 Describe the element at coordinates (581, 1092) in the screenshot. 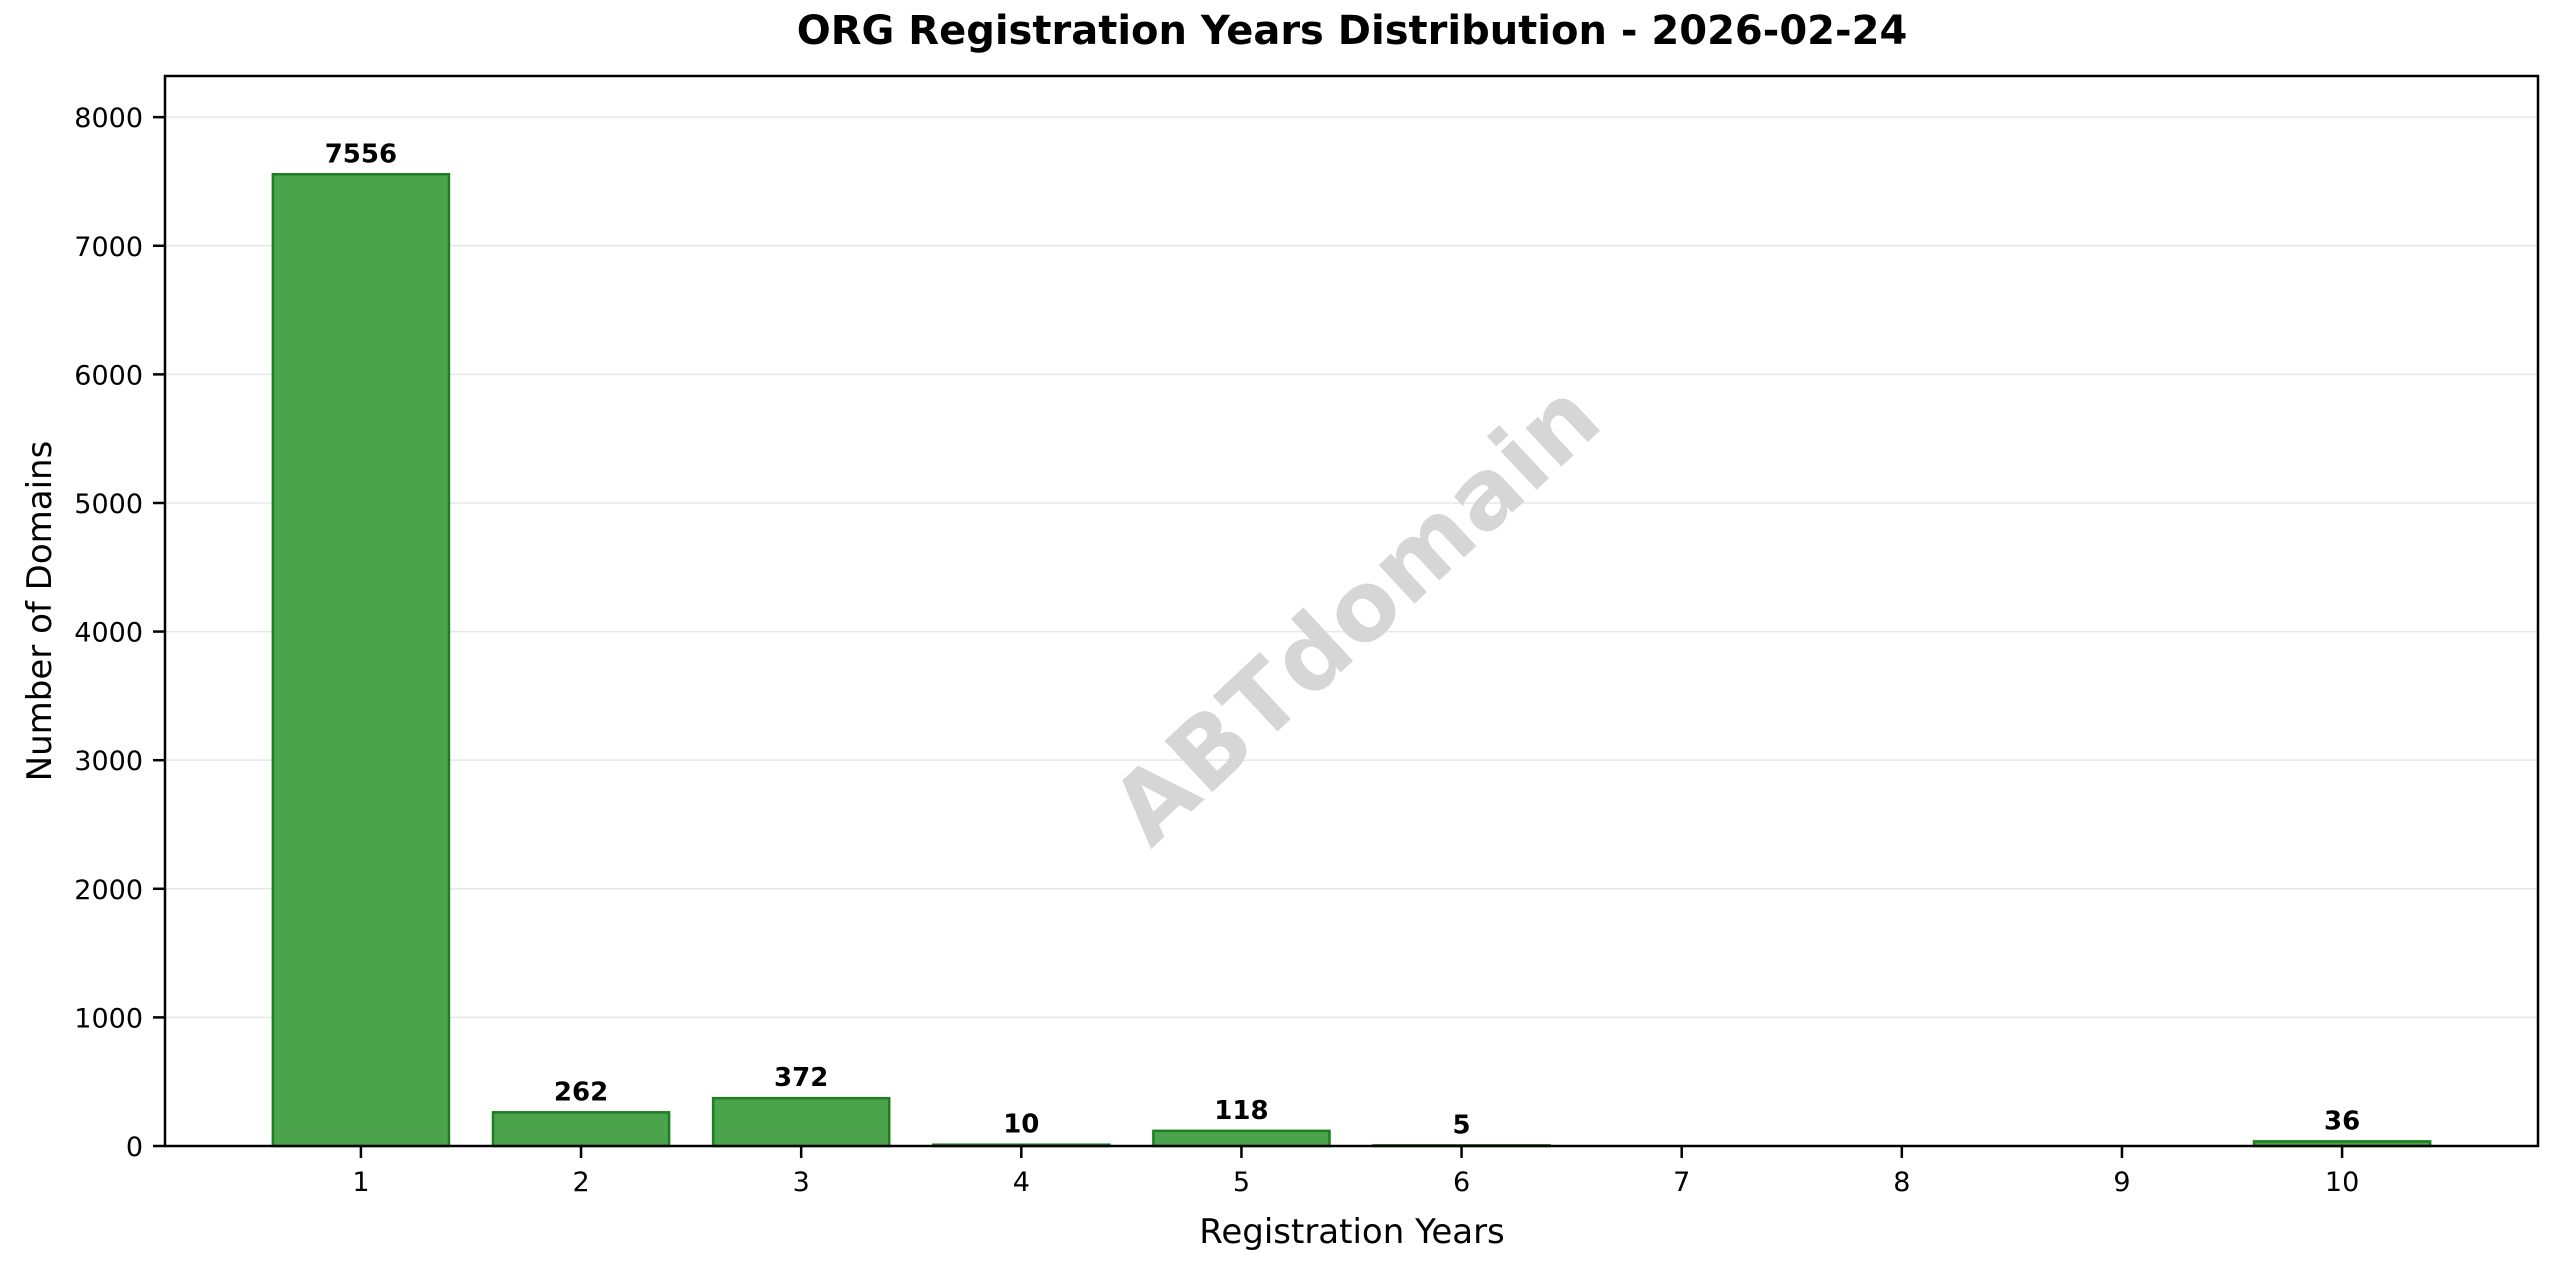

I see `bar-value-label: 262` at that location.